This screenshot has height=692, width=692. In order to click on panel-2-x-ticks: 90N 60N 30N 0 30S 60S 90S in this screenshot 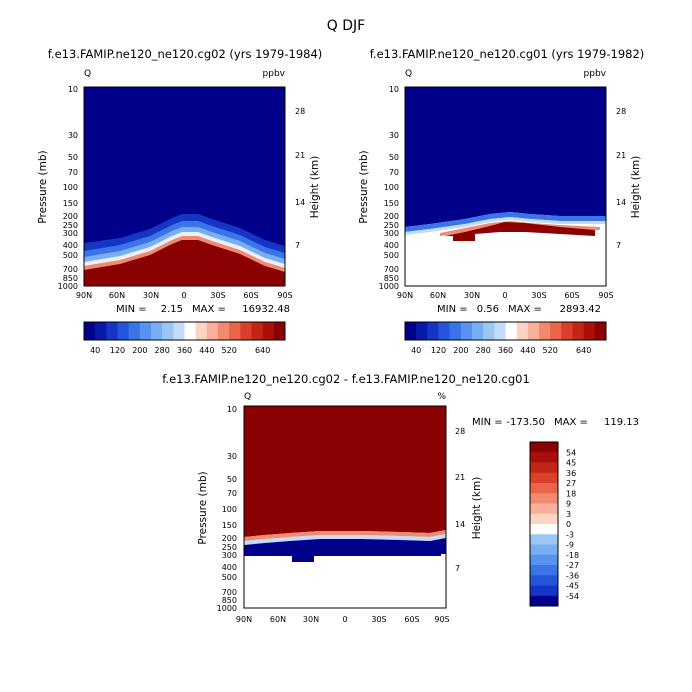, I will do `click(505, 295)`.